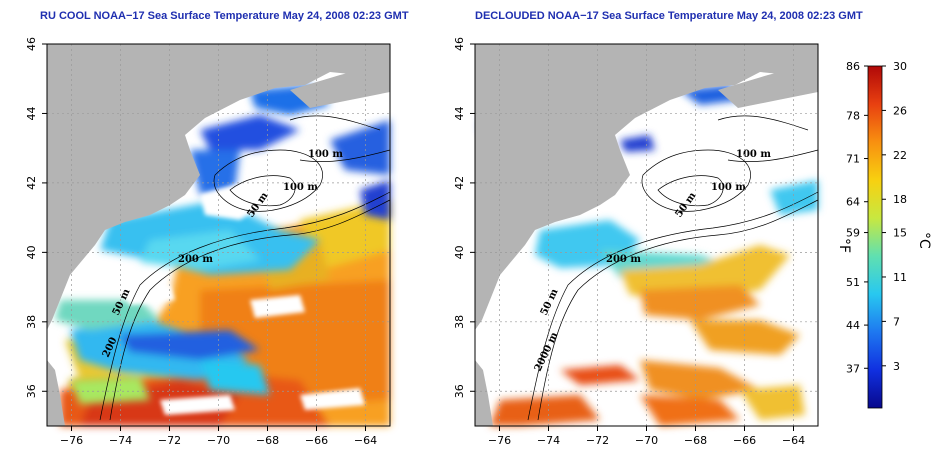 The image size is (950, 475). What do you see at coordinates (924, 240) in the screenshot?
I see `celsius-unit-label: °C` at bounding box center [924, 240].